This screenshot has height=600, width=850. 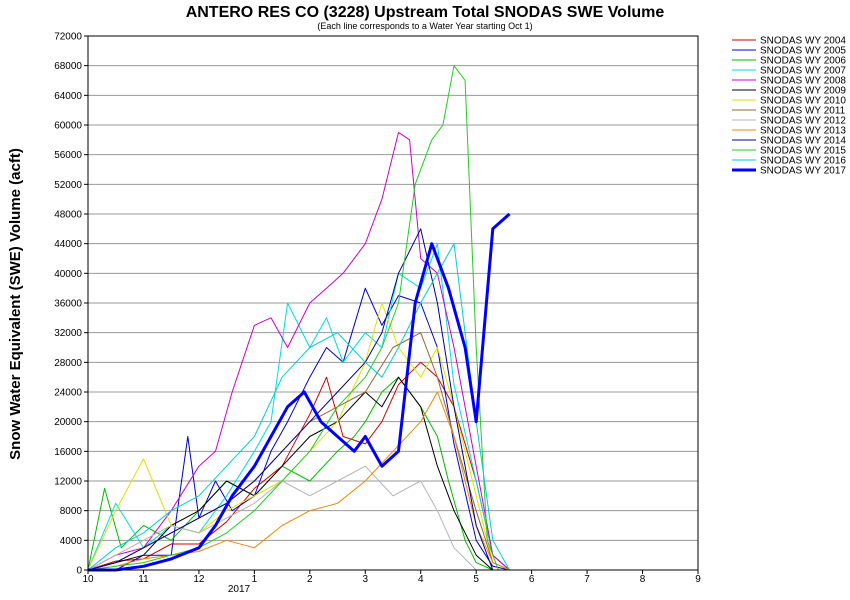 I want to click on legend-label: SNODAS WY 2006, so click(x=803, y=61).